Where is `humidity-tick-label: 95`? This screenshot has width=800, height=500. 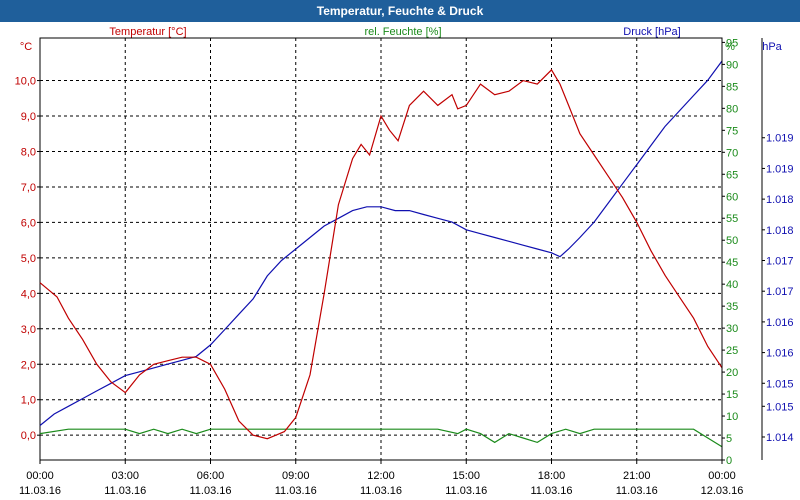
humidity-tick-label: 95 is located at coordinates (732, 43).